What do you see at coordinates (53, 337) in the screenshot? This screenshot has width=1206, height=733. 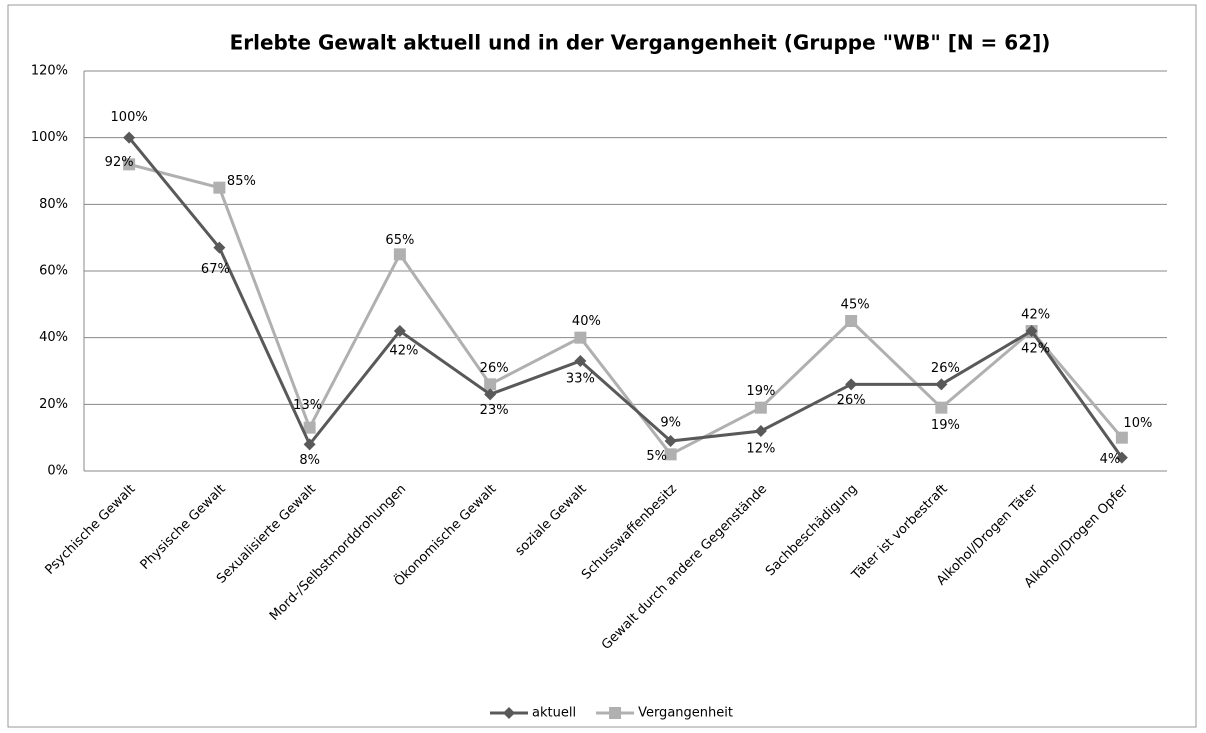 I see `y-tick-label: 40%` at bounding box center [53, 337].